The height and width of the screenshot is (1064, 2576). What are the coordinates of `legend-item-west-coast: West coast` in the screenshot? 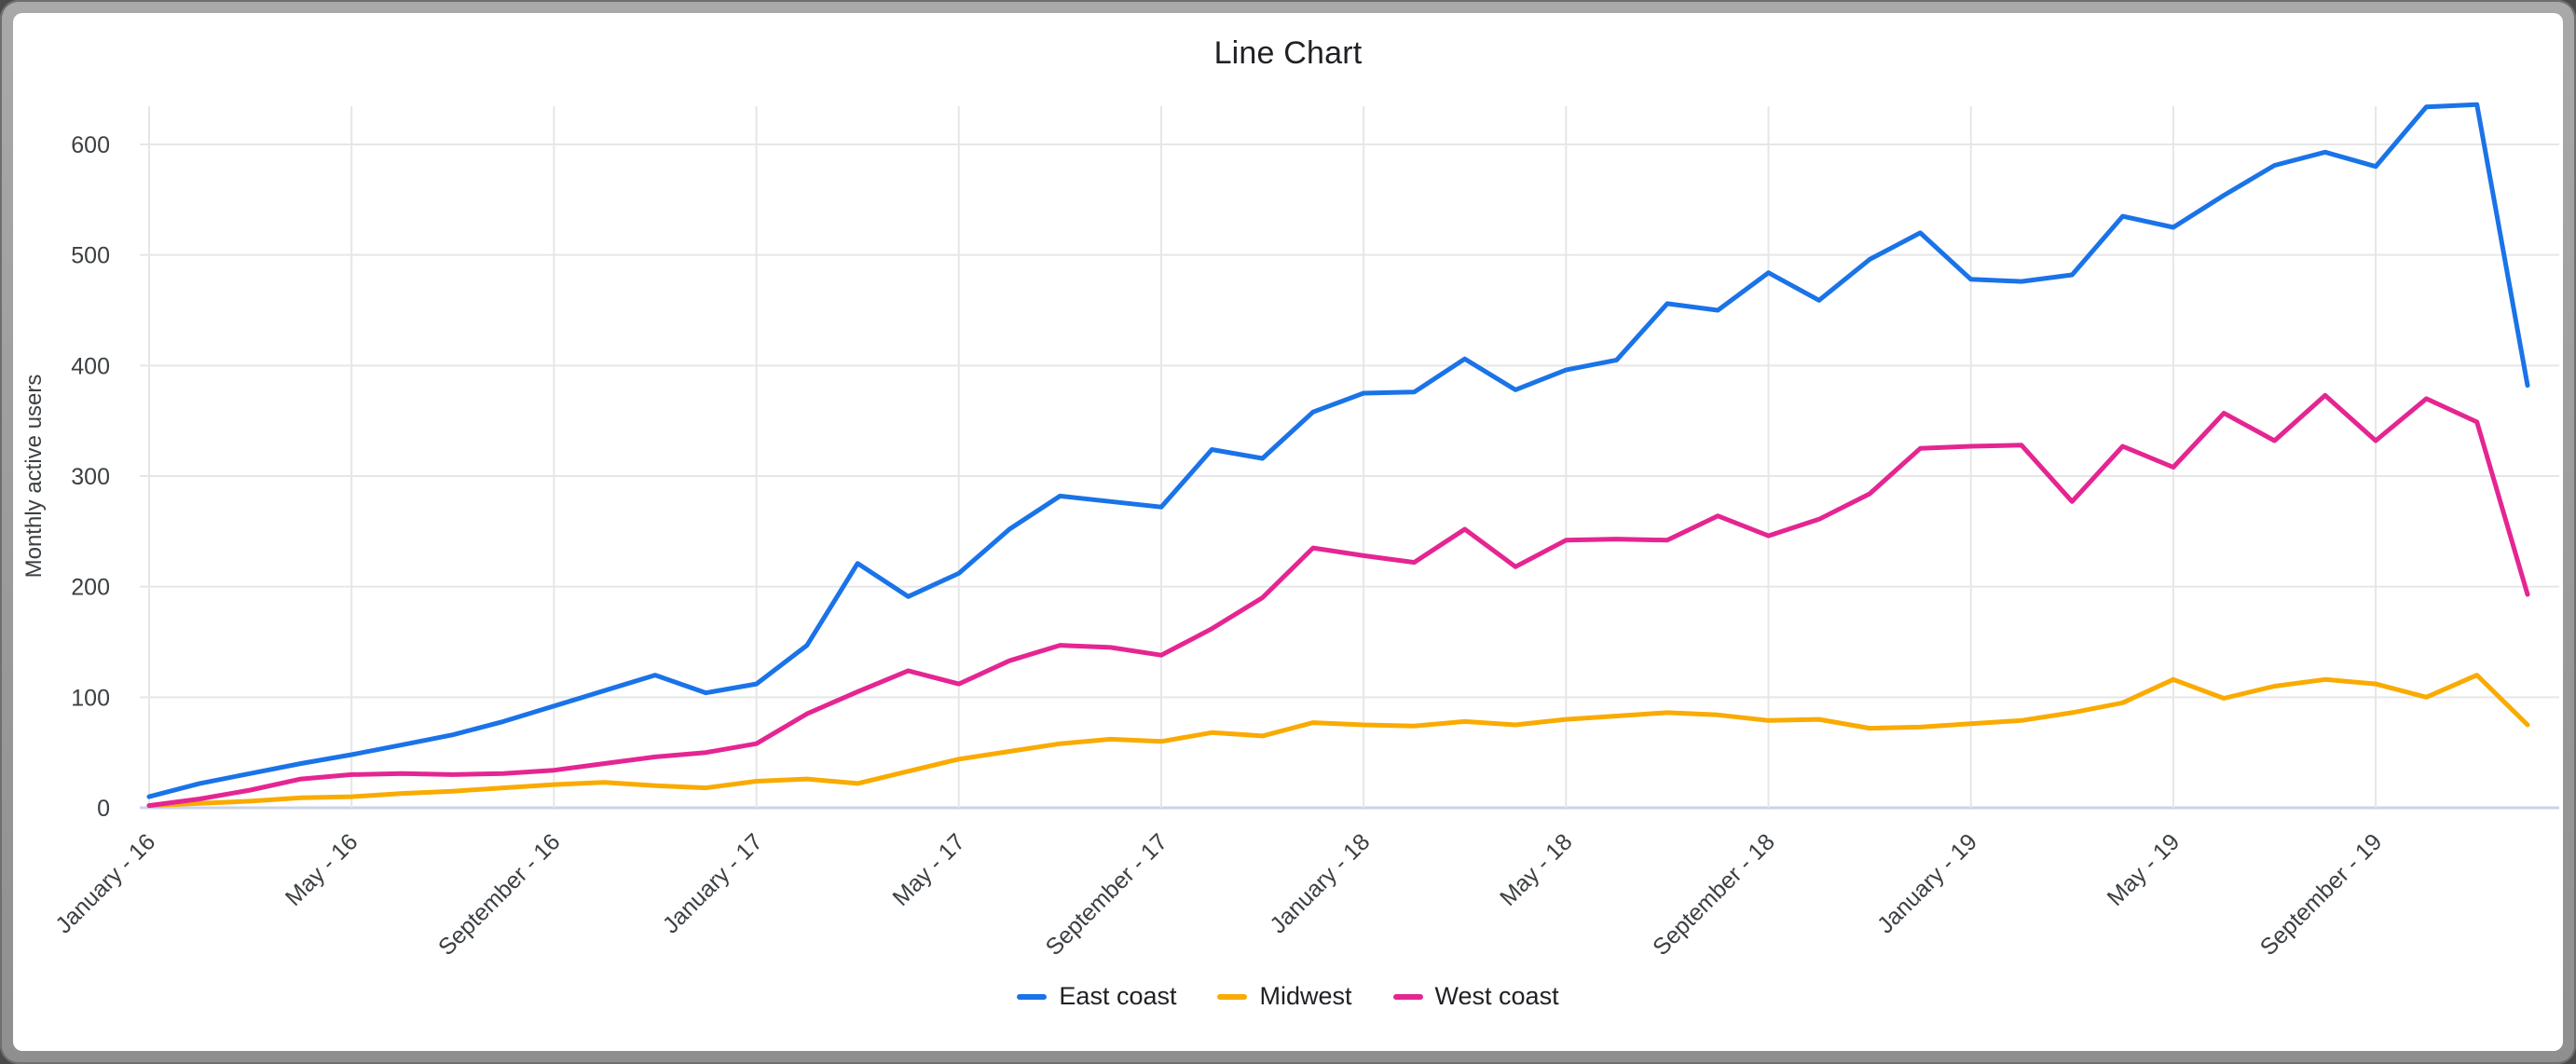 It's located at (1475, 996).